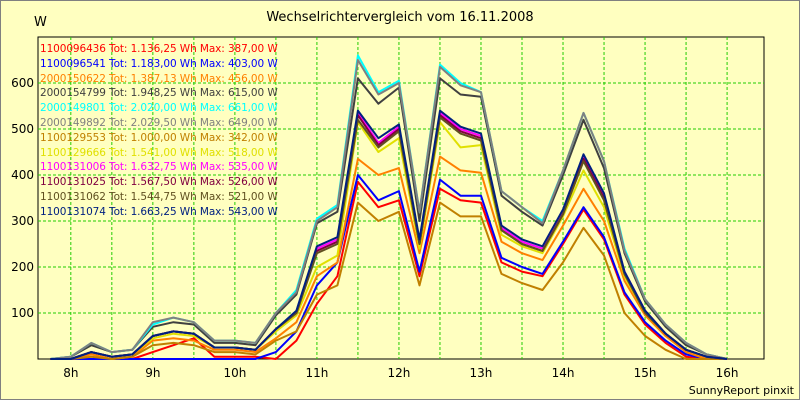 This screenshot has height=400, width=800. I want to click on x-tick-label: 13h, so click(481, 373).